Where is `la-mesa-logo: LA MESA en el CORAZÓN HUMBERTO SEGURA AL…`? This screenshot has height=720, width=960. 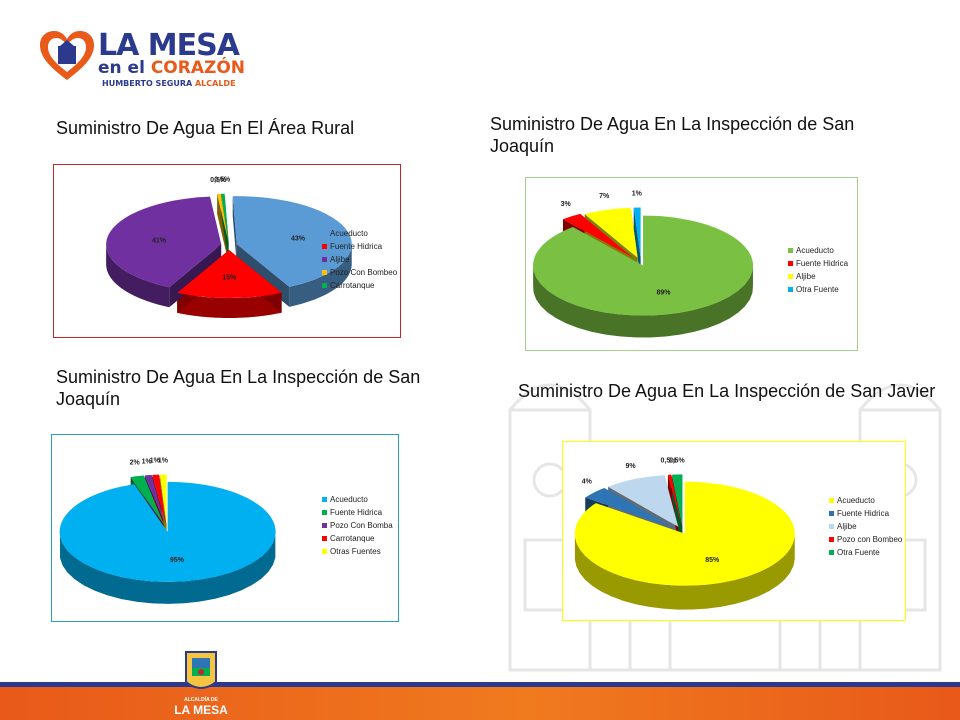
la-mesa-logo: LA MESA en el CORAZÓN HUMBERTO SEGURA AL… is located at coordinates (141, 59).